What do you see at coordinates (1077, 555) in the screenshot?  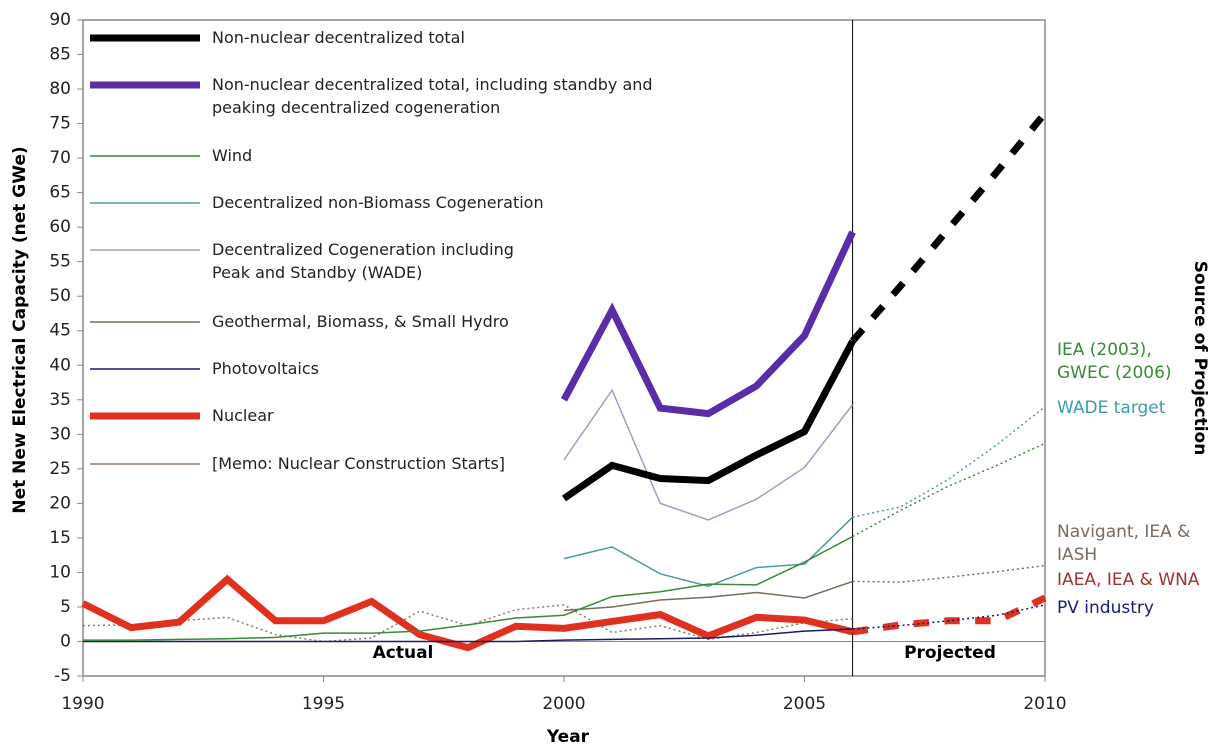 I see `source-label: IASH` at bounding box center [1077, 555].